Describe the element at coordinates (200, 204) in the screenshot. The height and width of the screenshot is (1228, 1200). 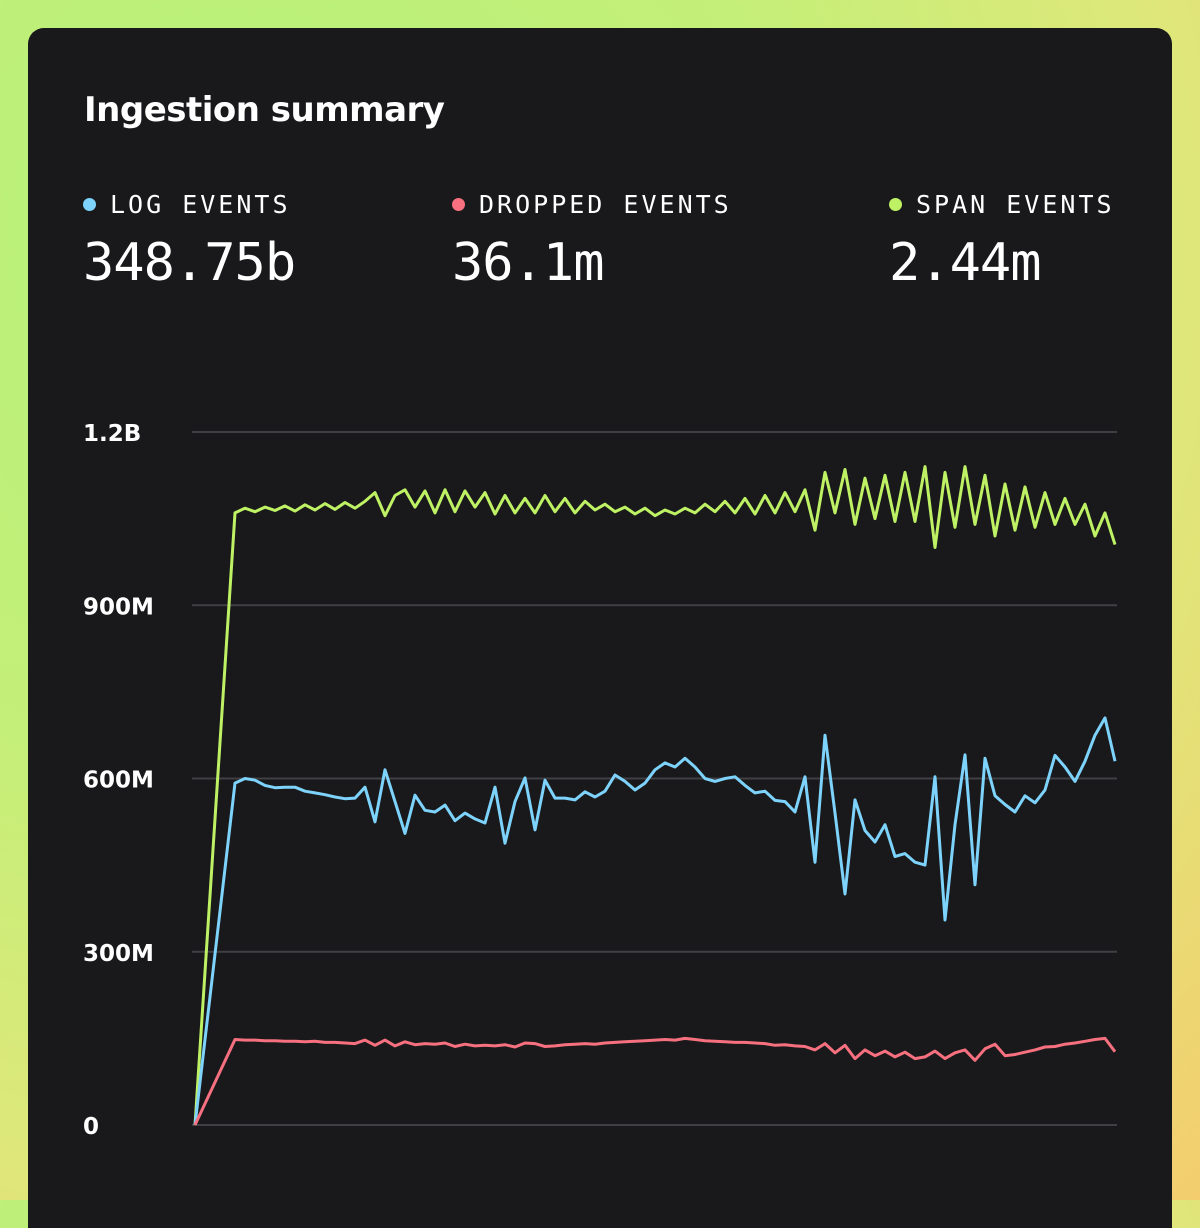
I see `stat-label: LOG EVENTS` at that location.